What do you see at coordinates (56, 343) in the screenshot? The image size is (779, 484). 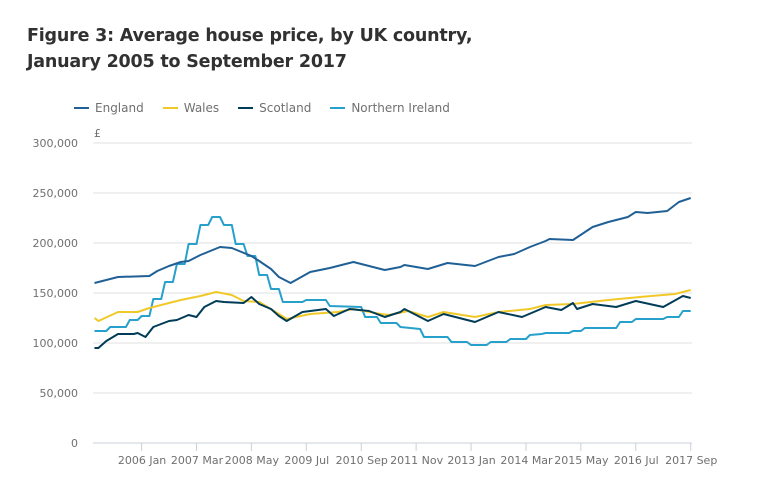 I see `y-tick-label: 100,000` at bounding box center [56, 343].